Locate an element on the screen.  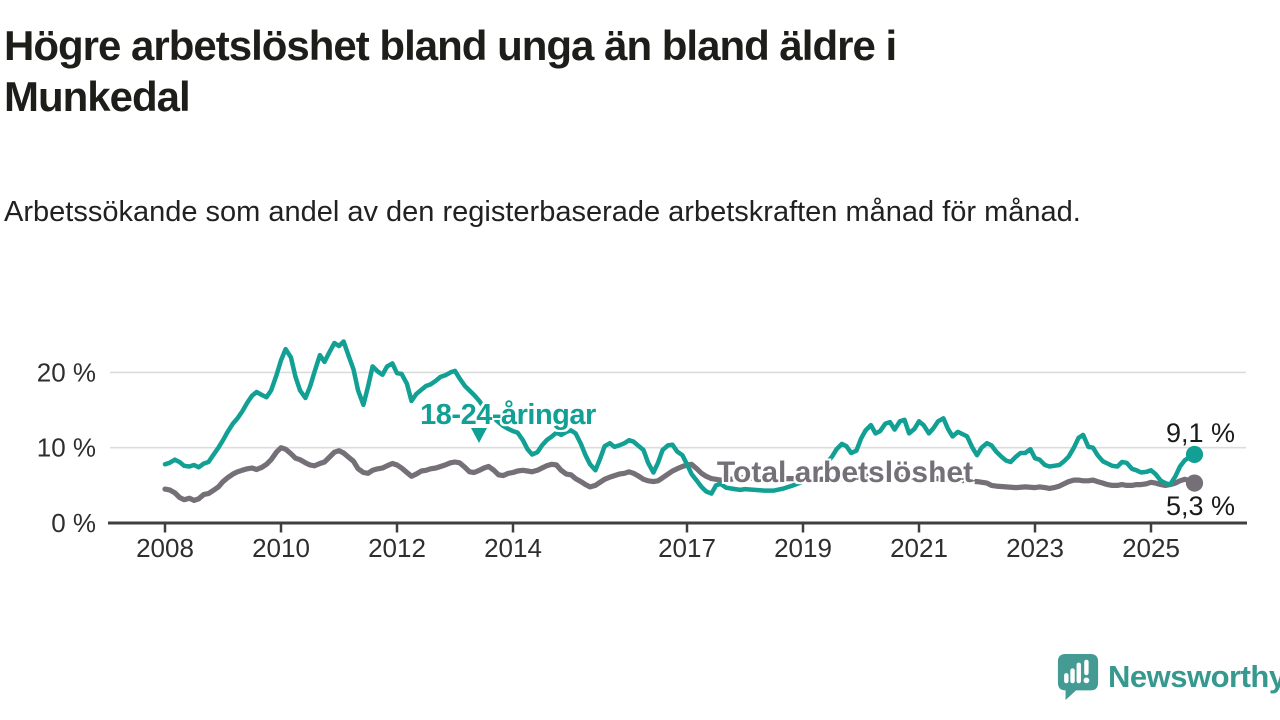
newsworthy-logo-text: Newsworthy is located at coordinates (1194, 676).